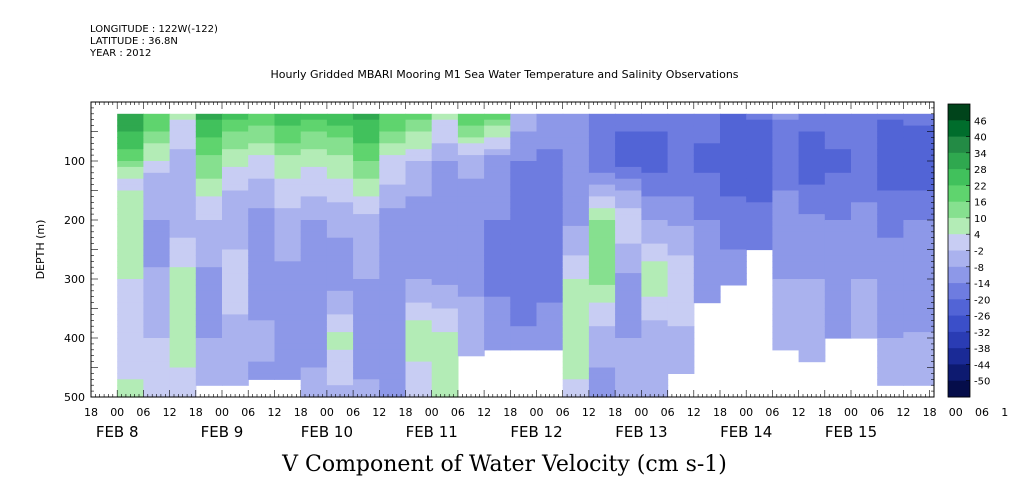 The height and width of the screenshot is (504, 1009). What do you see at coordinates (510, 412) in the screenshot?
I see `hour-tick-label: 18` at bounding box center [510, 412].